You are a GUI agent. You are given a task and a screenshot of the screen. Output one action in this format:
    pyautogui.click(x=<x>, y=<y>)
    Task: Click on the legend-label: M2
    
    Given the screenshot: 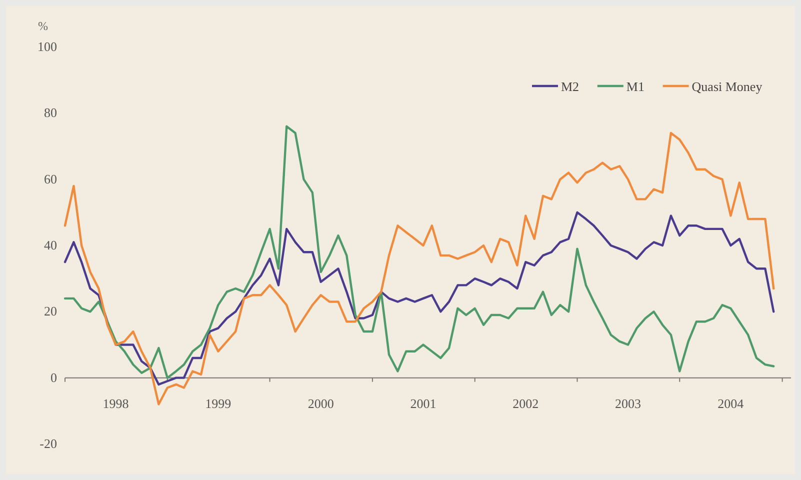 What is the action you would take?
    pyautogui.click(x=570, y=86)
    